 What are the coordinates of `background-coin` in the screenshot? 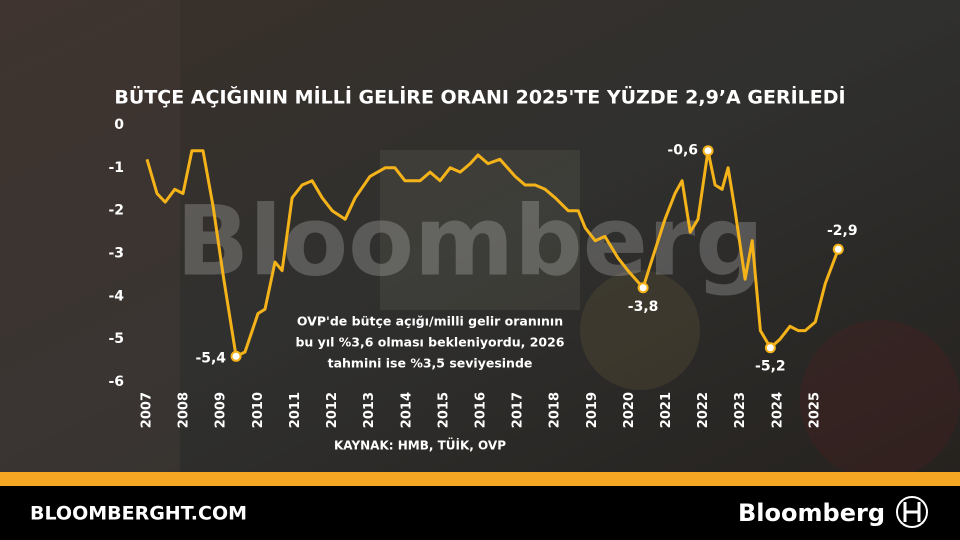 It's located at (640, 330).